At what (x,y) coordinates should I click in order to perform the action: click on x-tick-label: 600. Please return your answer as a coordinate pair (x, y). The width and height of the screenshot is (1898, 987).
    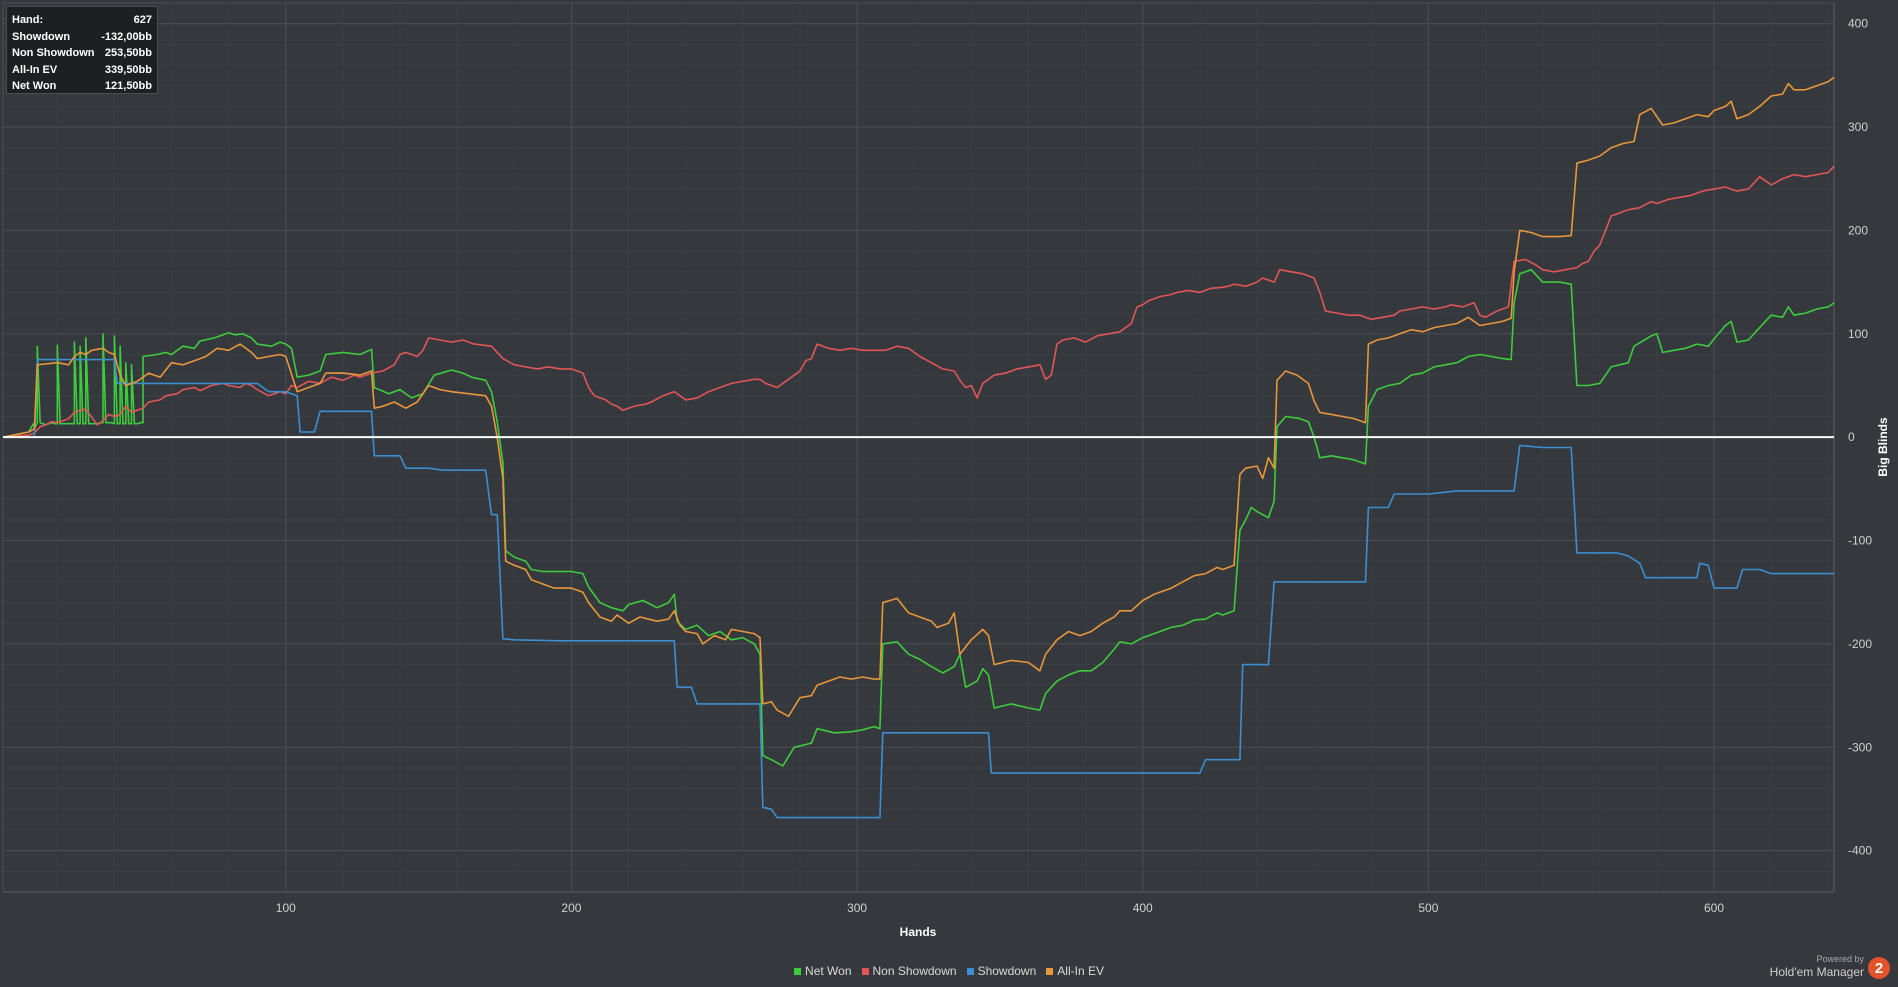
    Looking at the image, I should click on (1714, 908).